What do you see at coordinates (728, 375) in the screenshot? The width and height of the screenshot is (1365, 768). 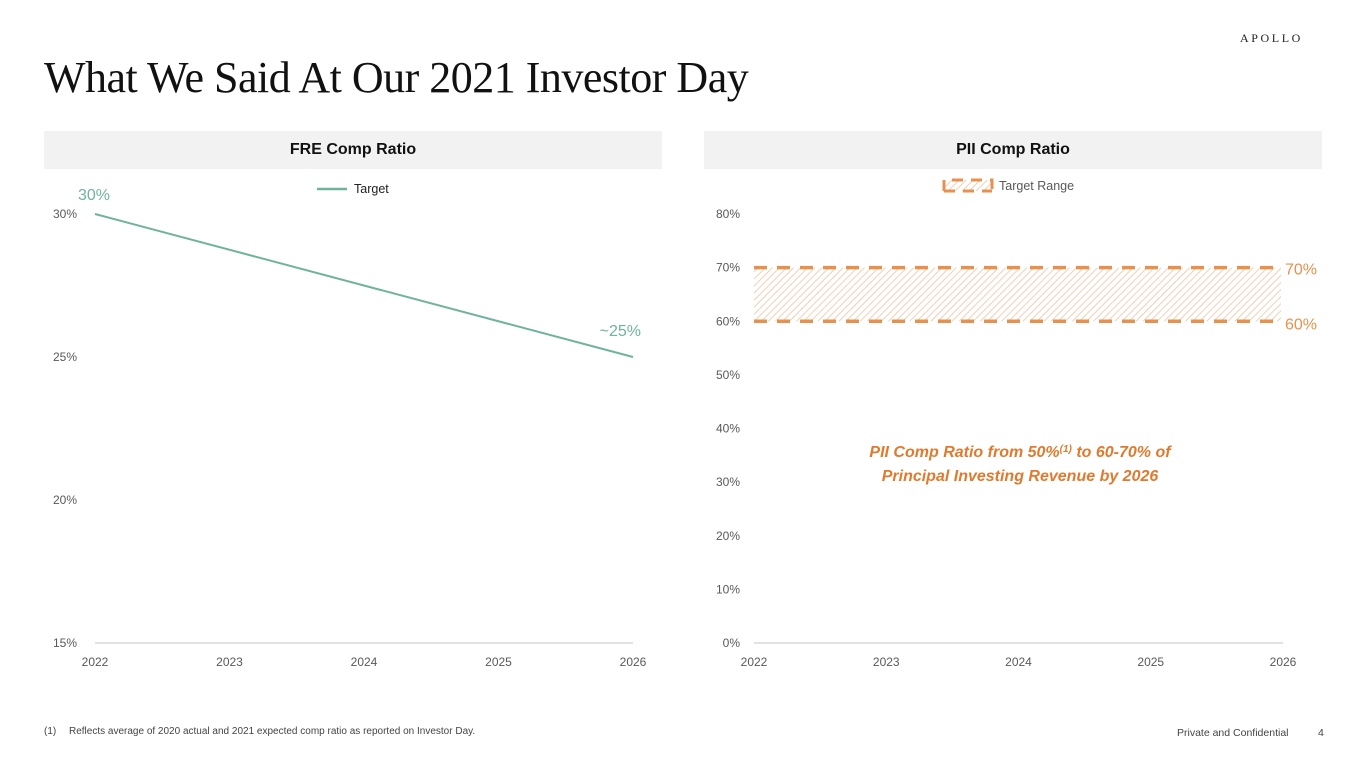 I see `y-tick-label: 50%` at bounding box center [728, 375].